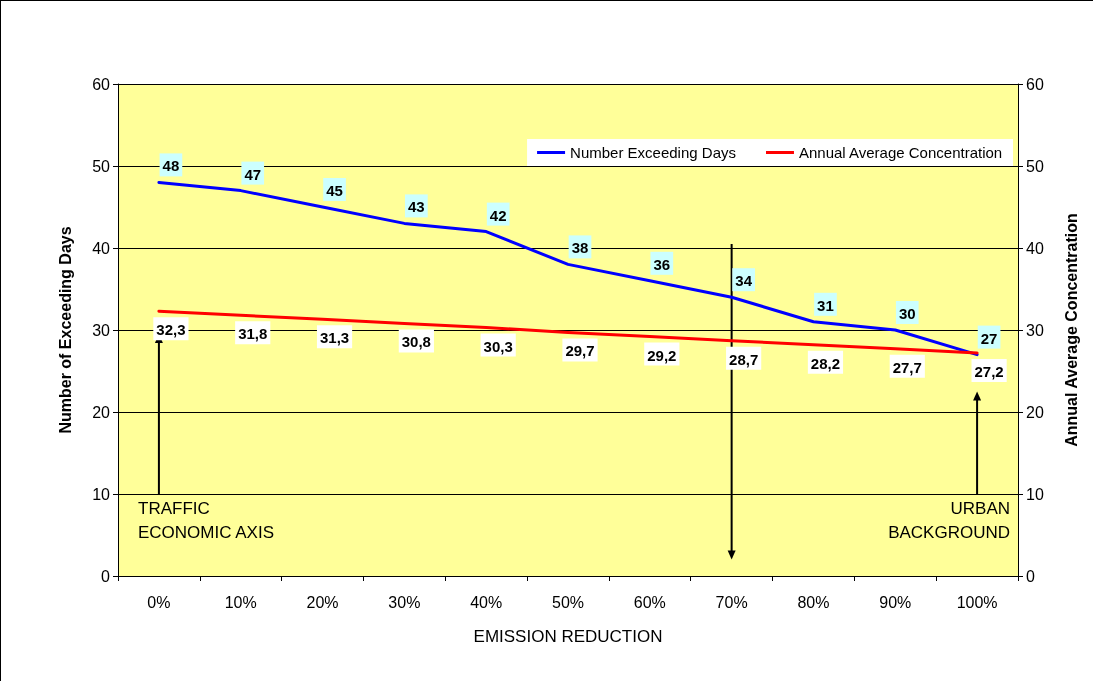  What do you see at coordinates (206, 520) in the screenshot?
I see `annotation: TRAFFIC ECONOMIC AXIS` at bounding box center [206, 520].